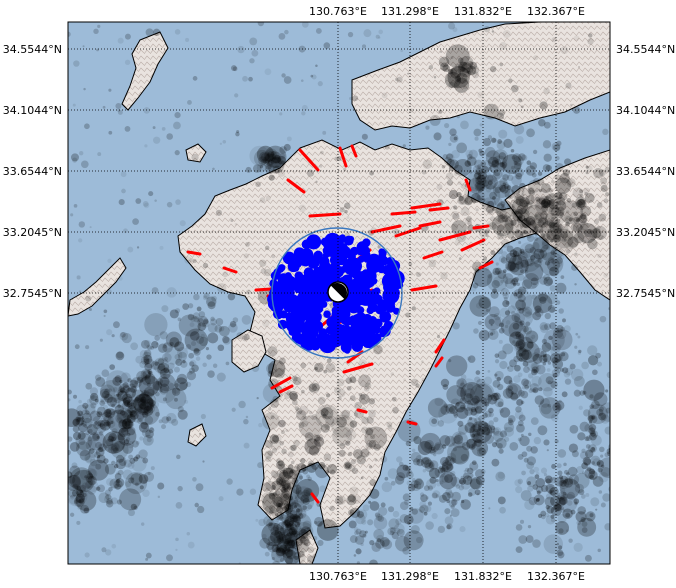 Image resolution: width=676 pixels, height=588 pixels. I want to click on lat-label-left: 34.1044°N, so click(32, 110).